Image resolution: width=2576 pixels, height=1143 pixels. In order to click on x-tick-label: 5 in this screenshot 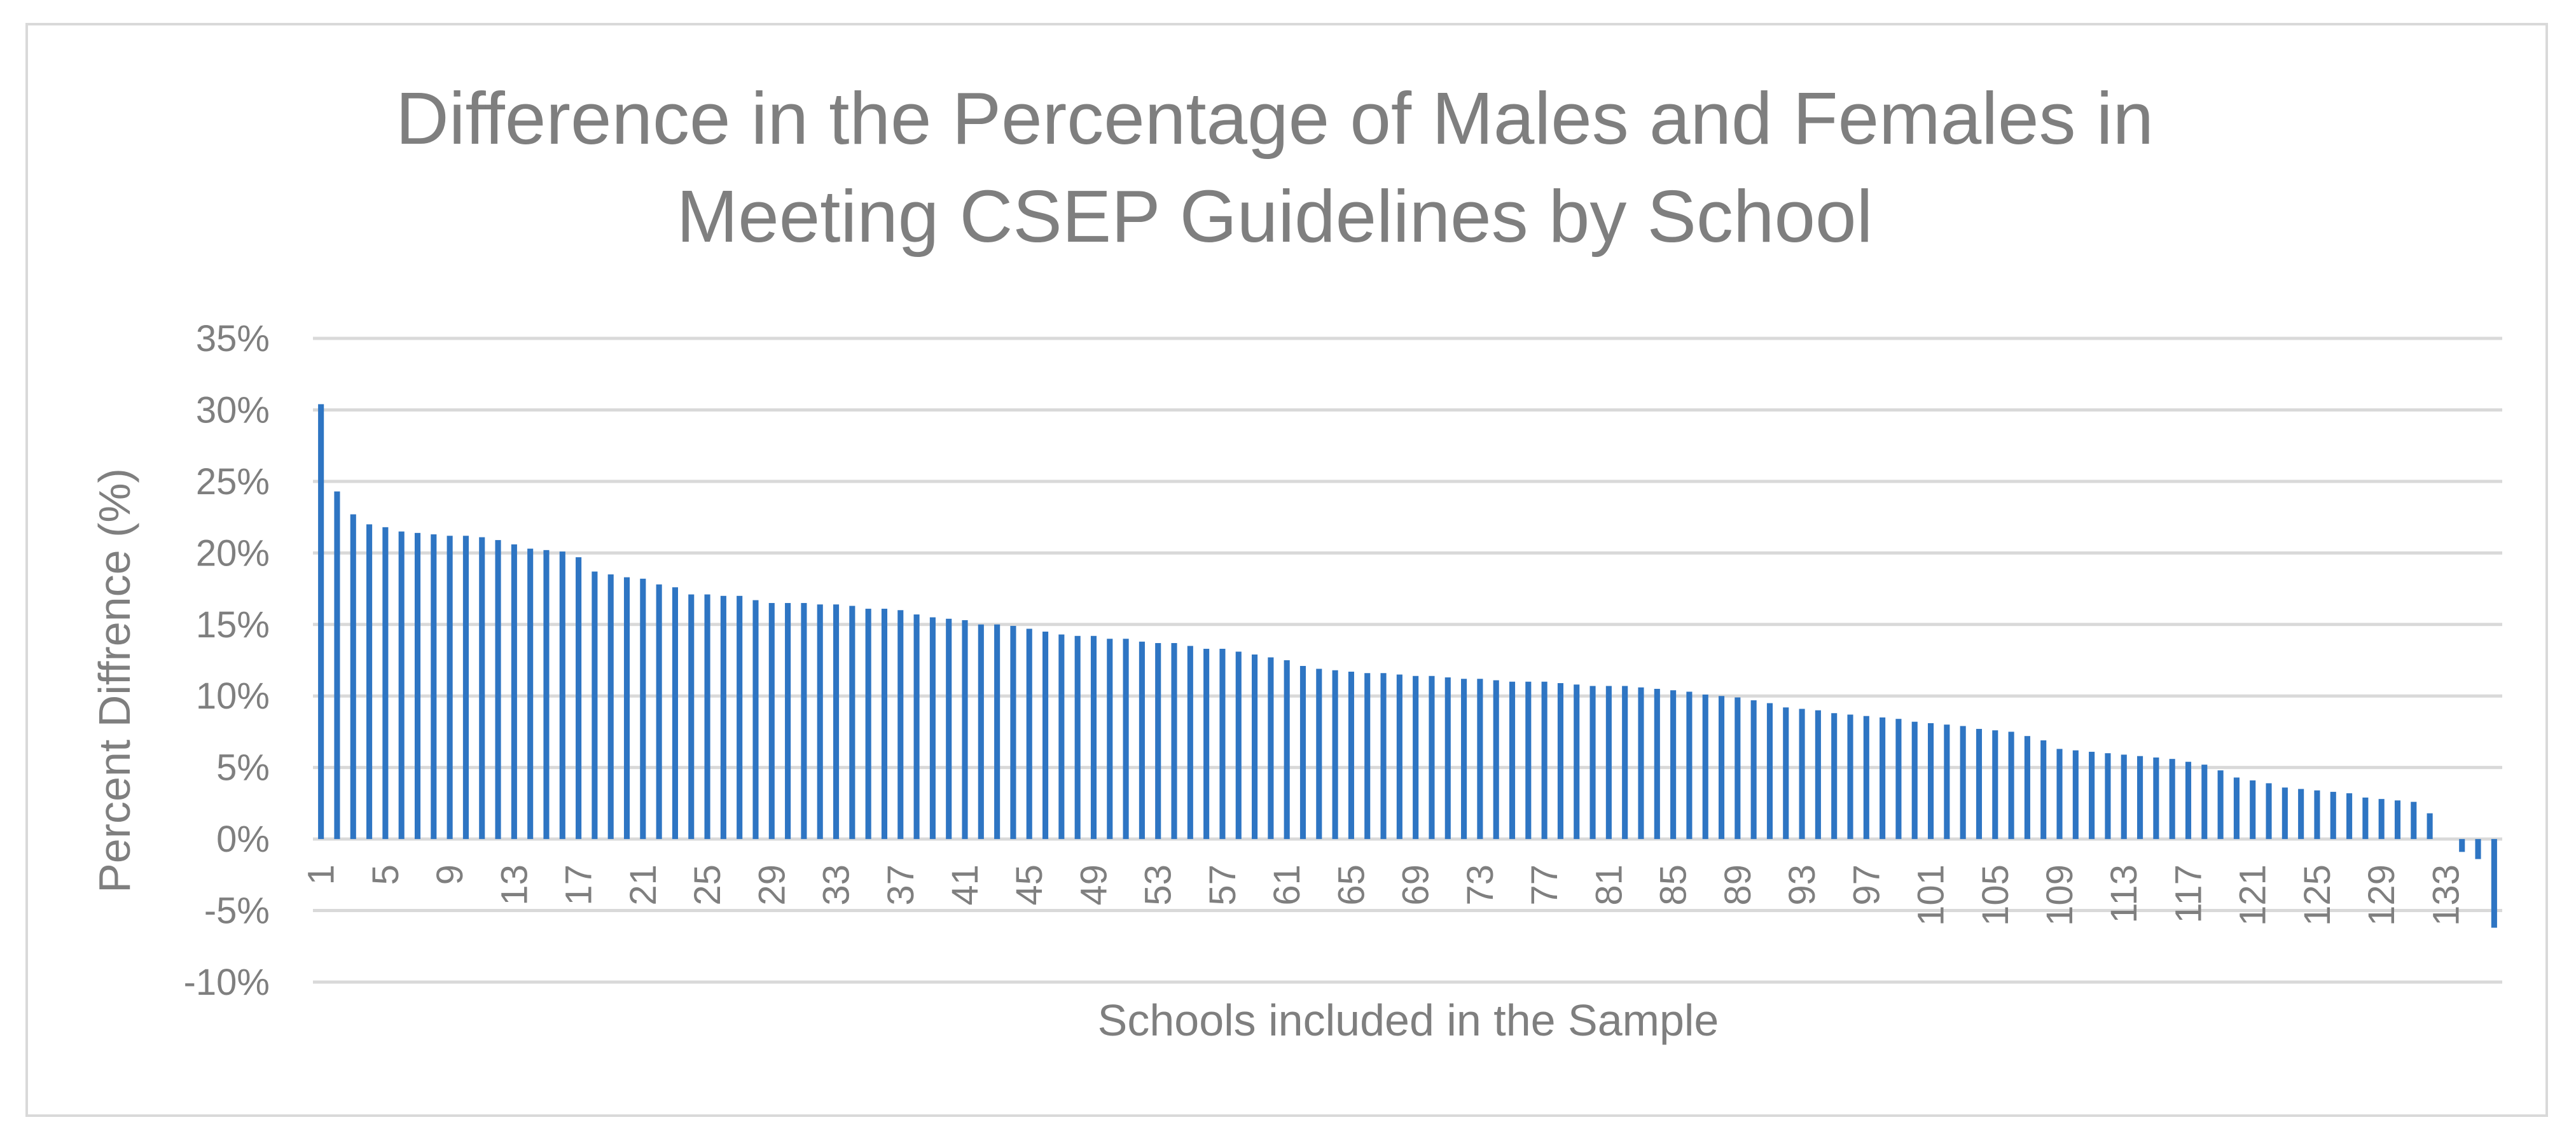, I will do `click(385, 874)`.